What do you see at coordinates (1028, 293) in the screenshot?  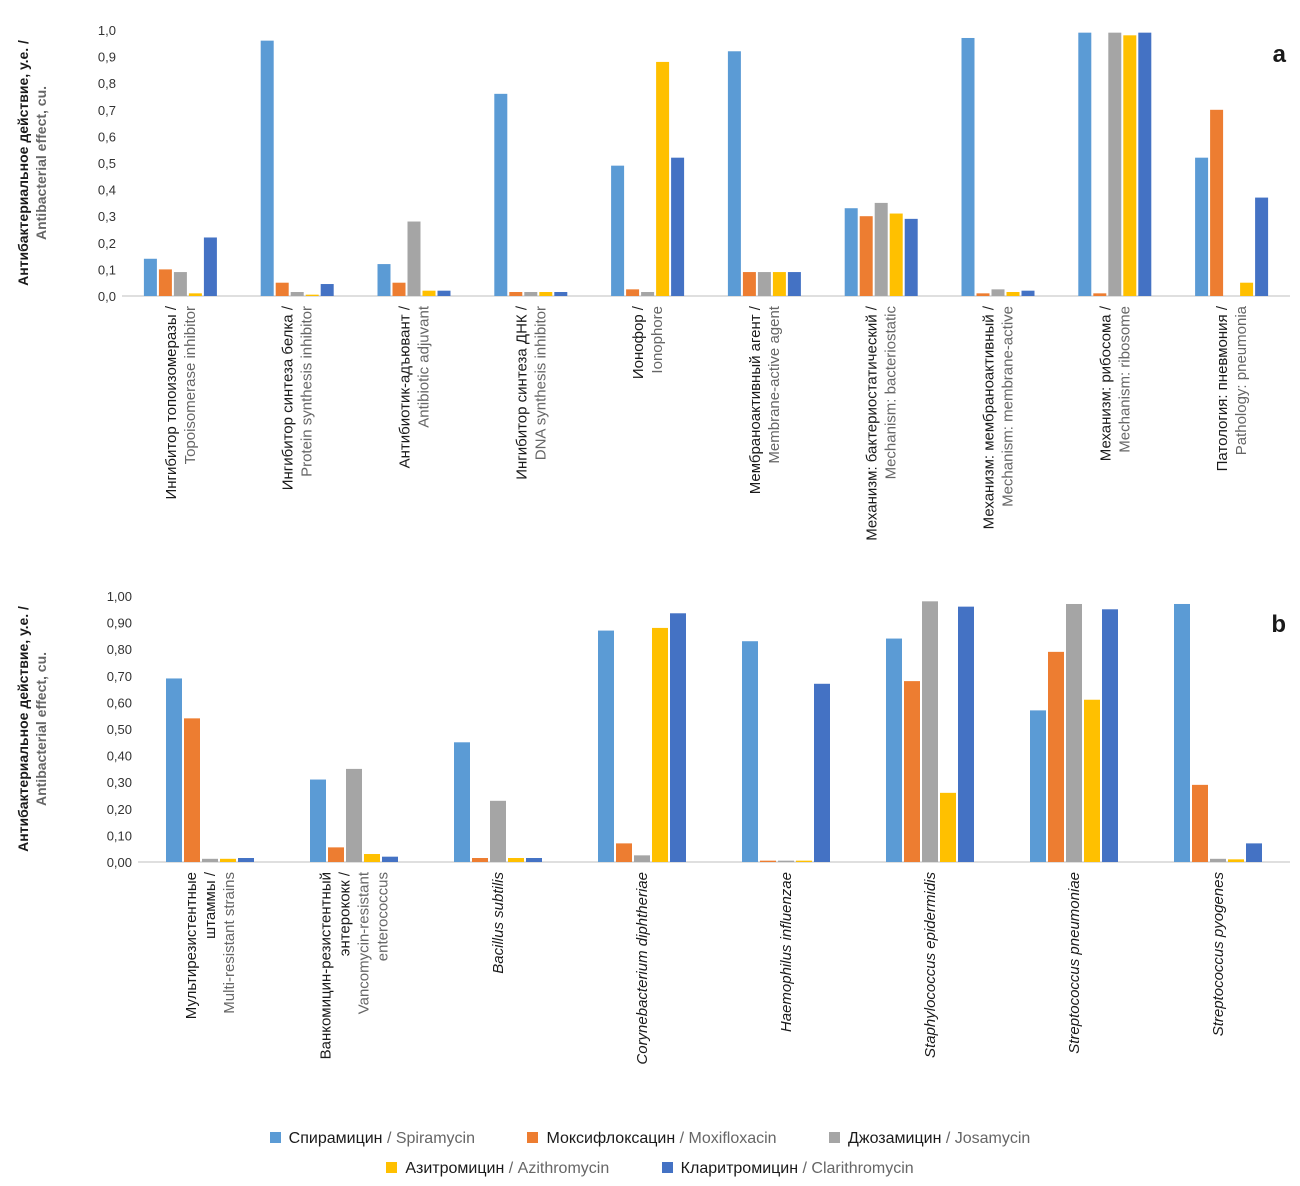 I see `bar-a-s4-c7` at bounding box center [1028, 293].